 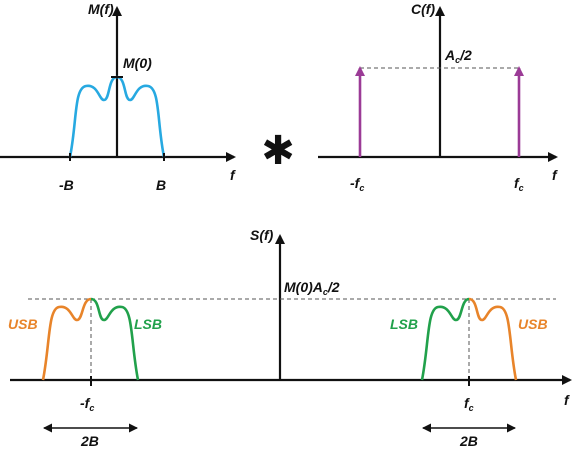 I want to click on usb-right-label: USB, so click(x=533, y=324).